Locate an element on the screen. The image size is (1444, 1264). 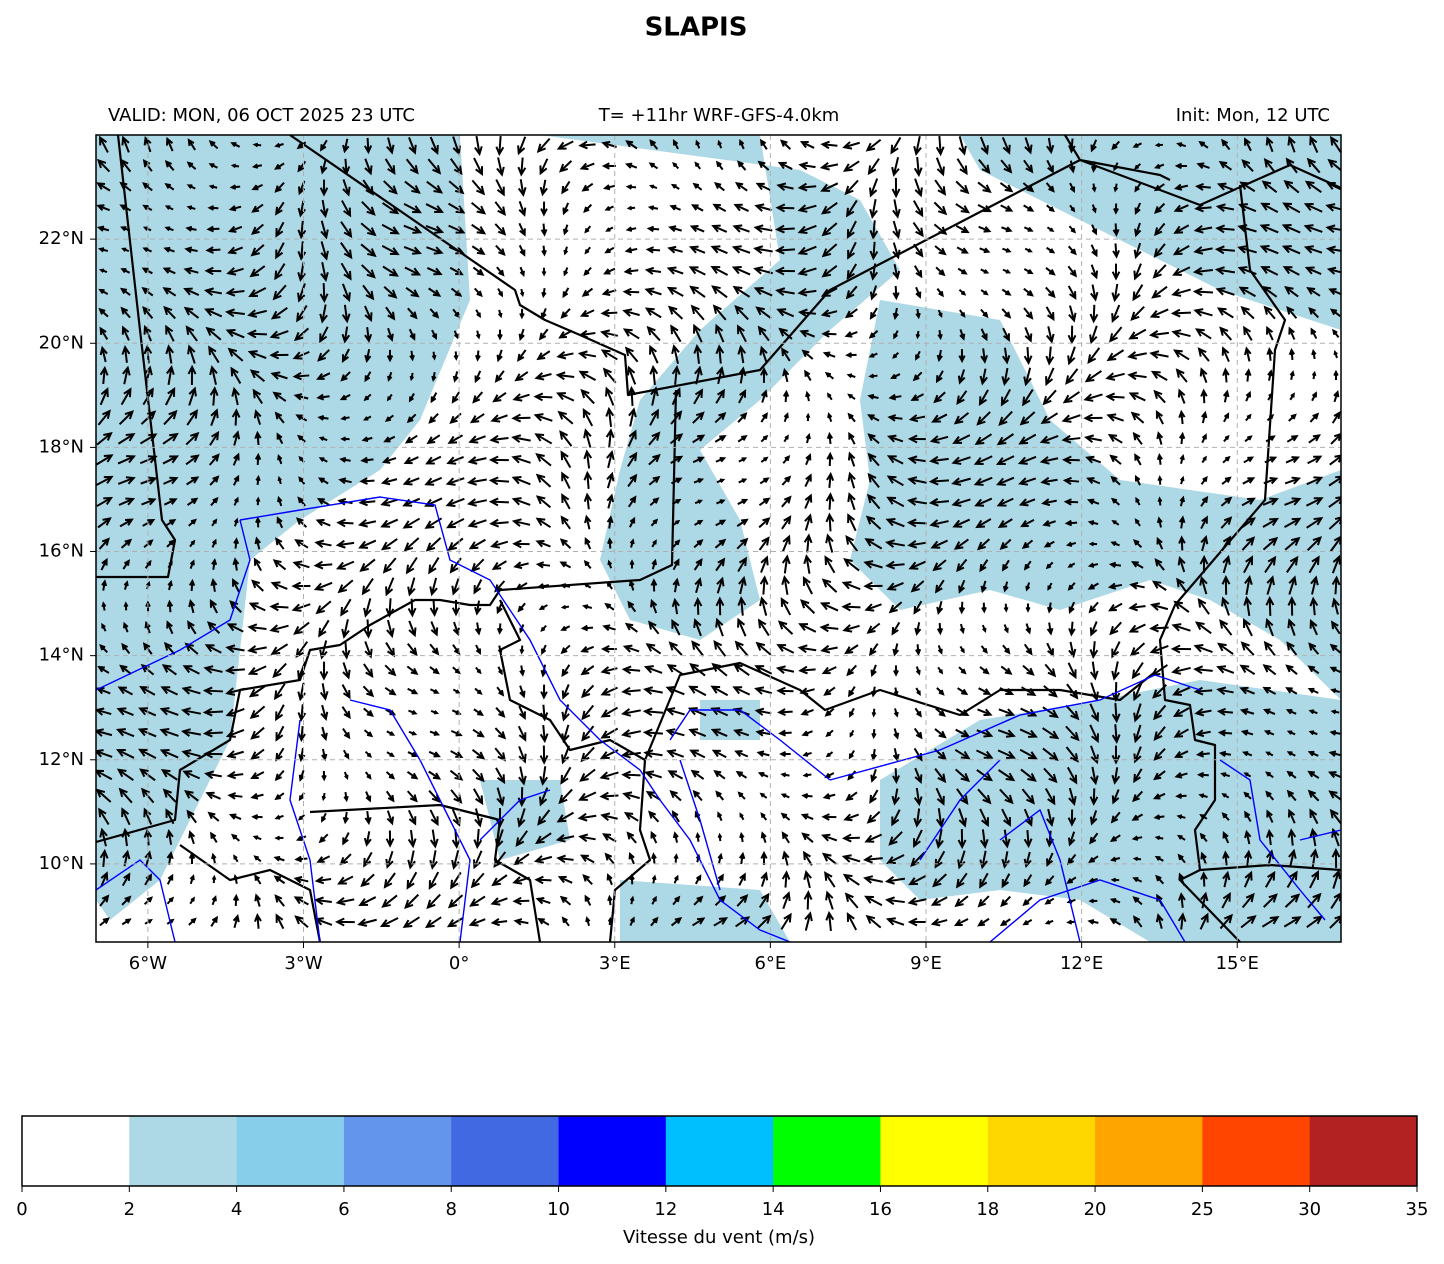
x-tick-label: 0° is located at coordinates (459, 963).